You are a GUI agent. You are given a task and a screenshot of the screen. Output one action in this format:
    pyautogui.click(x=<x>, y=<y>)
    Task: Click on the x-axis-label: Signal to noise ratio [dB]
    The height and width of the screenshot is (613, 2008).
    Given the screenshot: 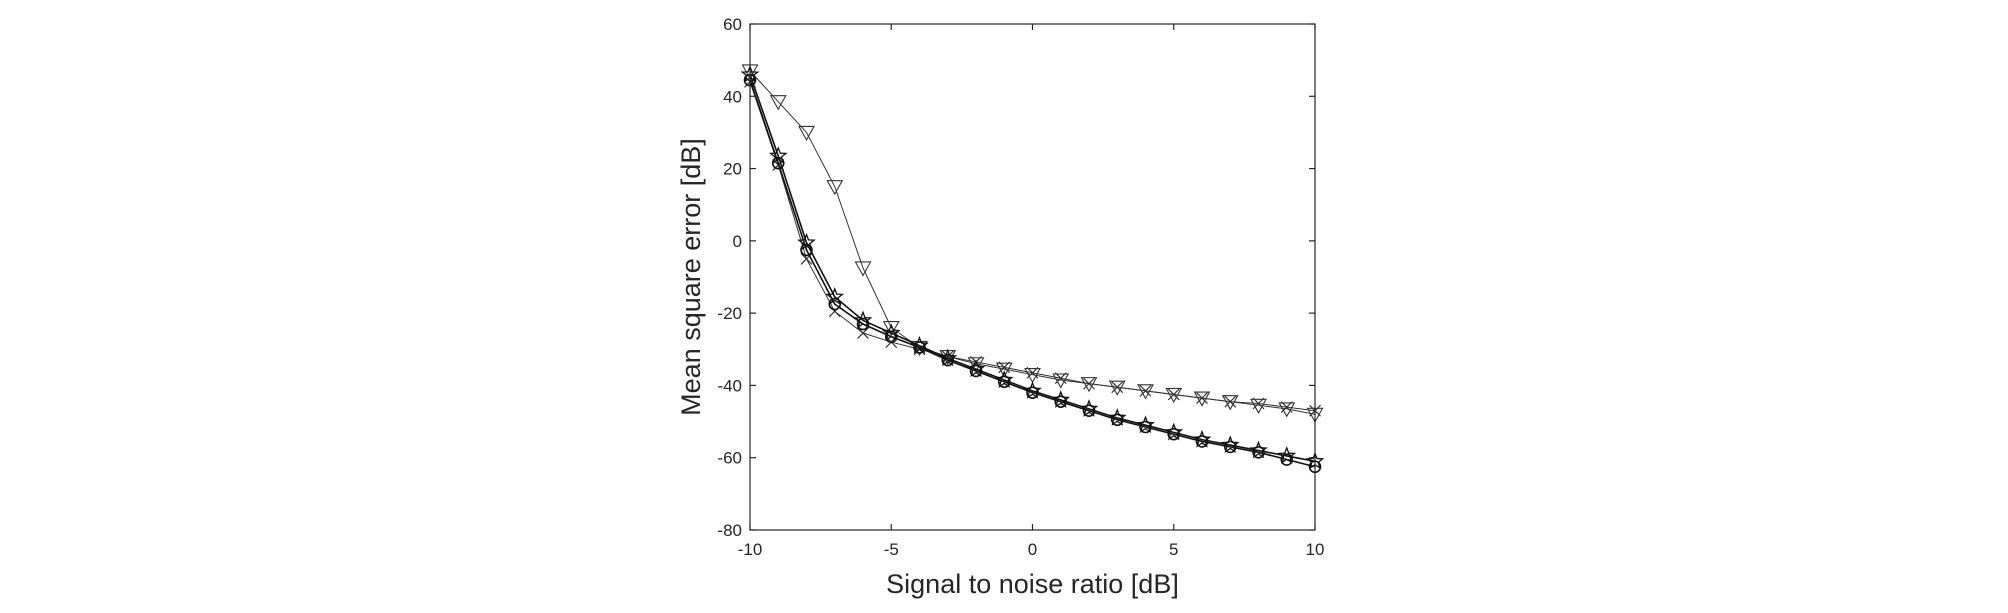 What is the action you would take?
    pyautogui.click(x=1032, y=584)
    